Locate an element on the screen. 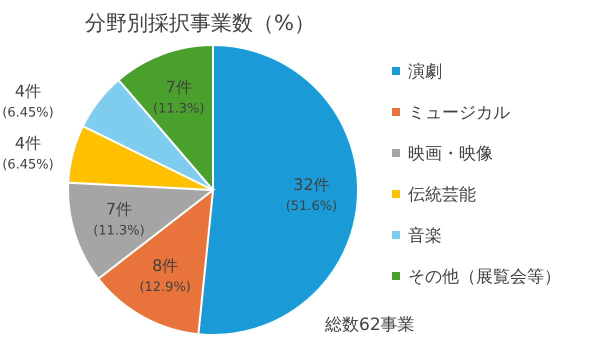  data-label: 32件 (51.6%) is located at coordinates (312, 194).